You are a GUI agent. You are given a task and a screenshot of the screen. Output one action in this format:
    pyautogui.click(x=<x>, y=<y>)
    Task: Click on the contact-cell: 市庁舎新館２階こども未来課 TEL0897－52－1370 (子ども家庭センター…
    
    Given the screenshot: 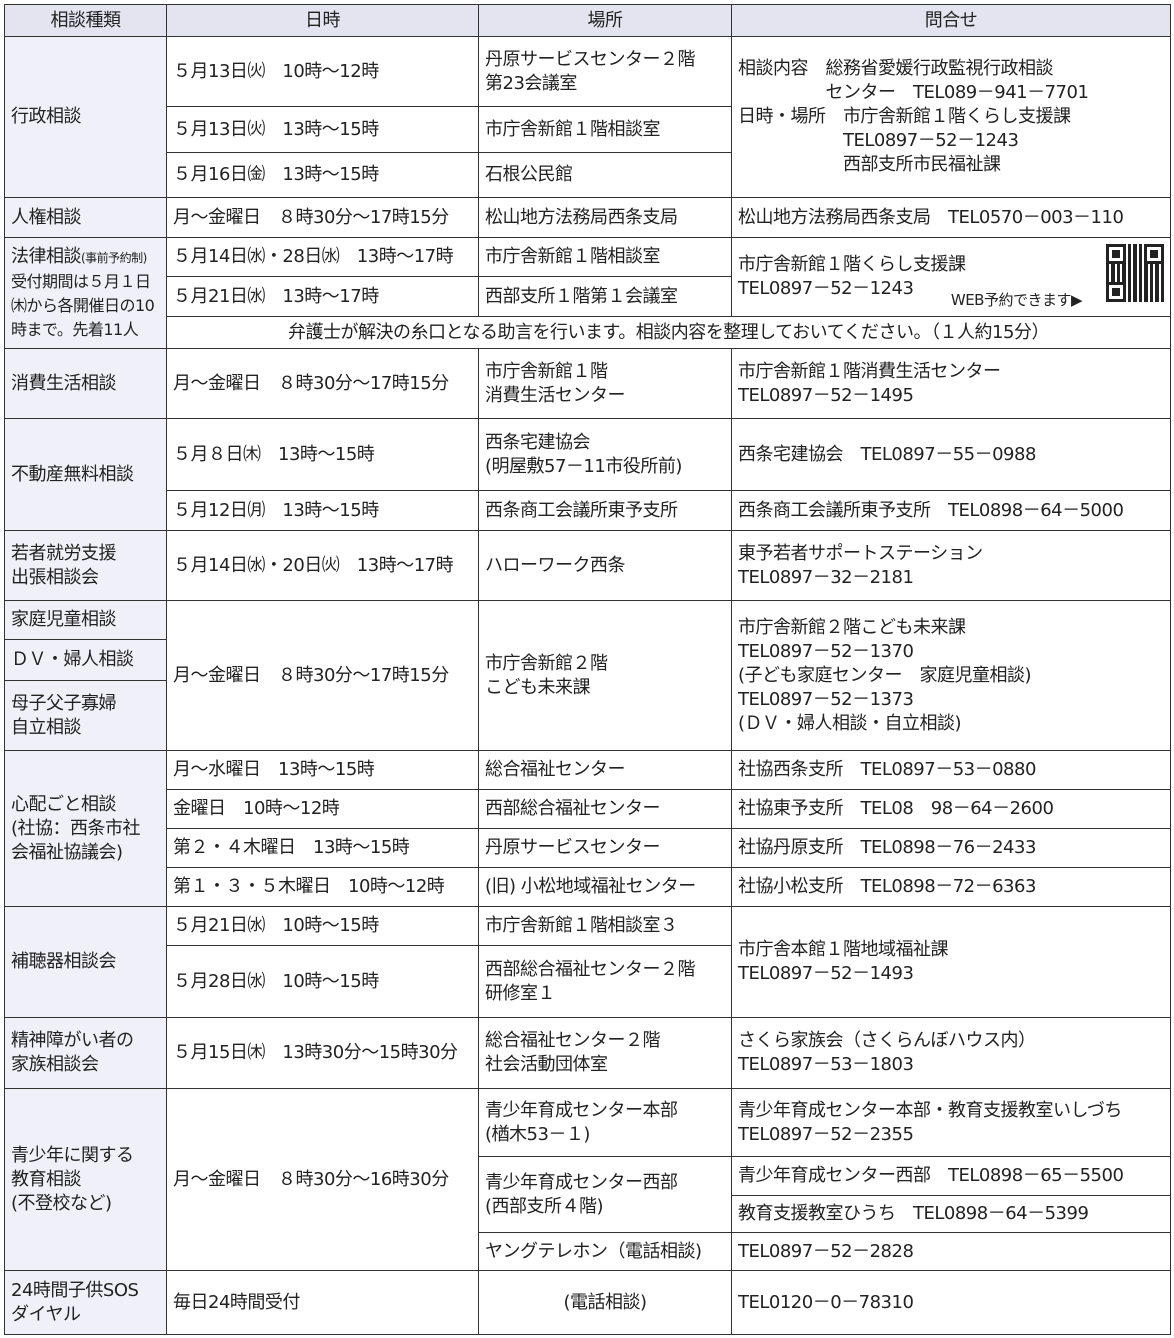 What is the action you would take?
    pyautogui.click(x=951, y=675)
    